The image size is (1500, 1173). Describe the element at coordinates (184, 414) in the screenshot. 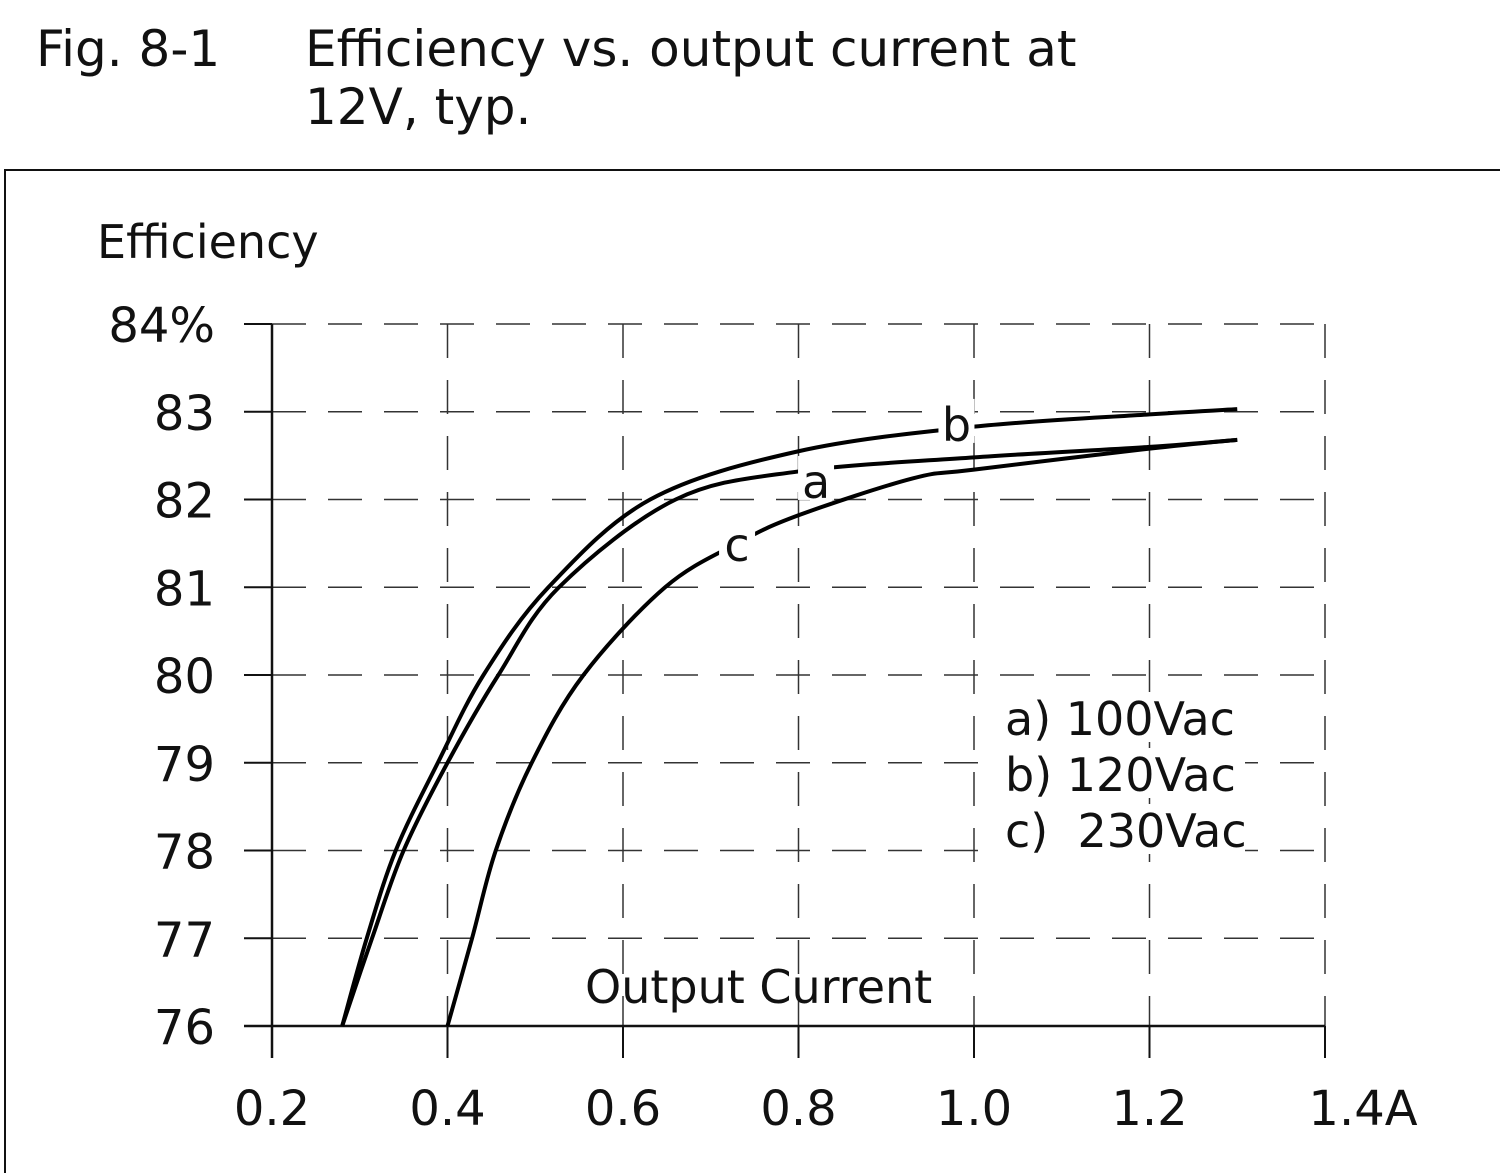

I see `y-tick-label: 83` at that location.